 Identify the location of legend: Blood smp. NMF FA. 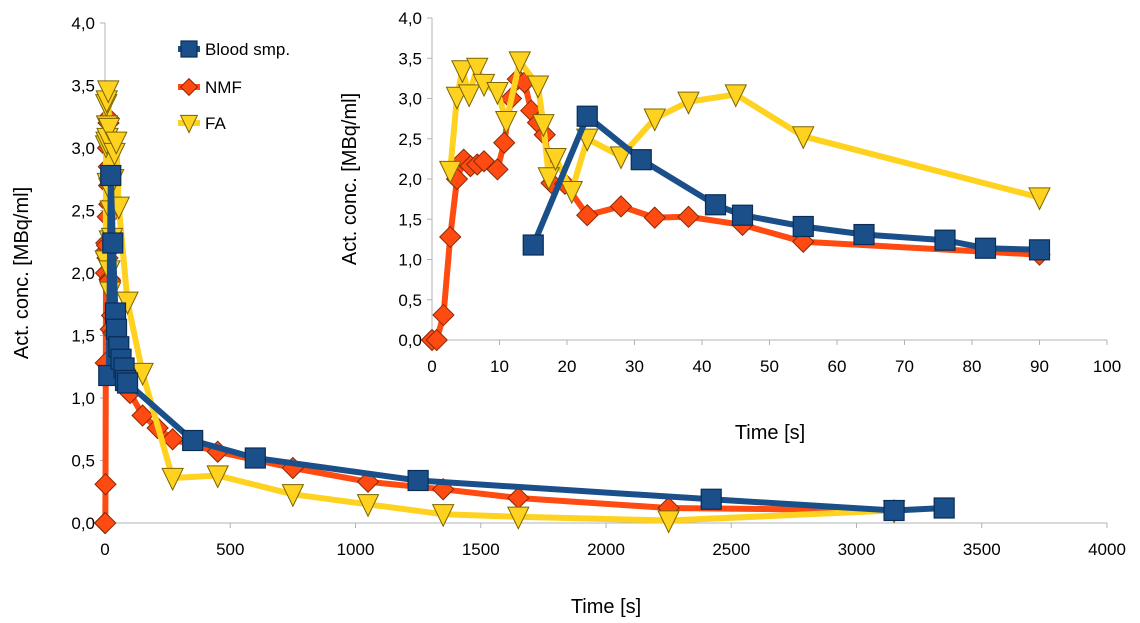
(234, 87).